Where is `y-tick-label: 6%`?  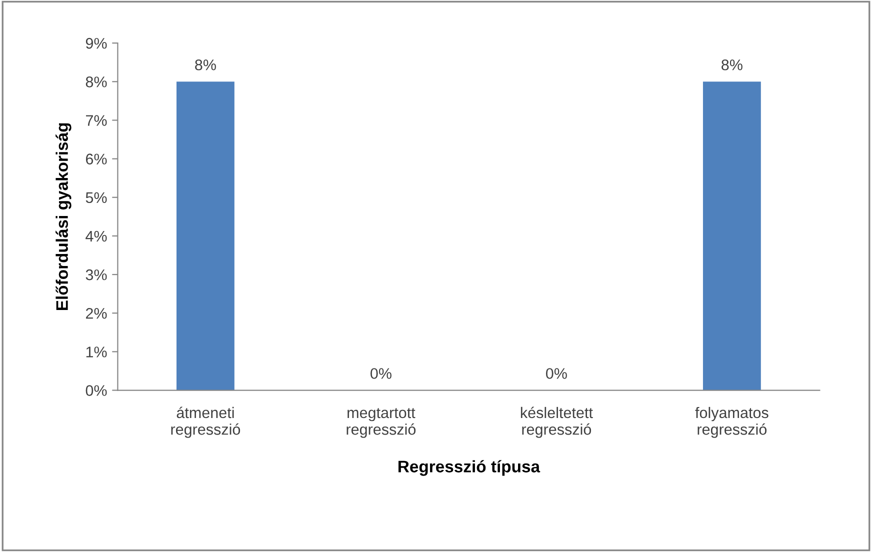 y-tick-label: 6% is located at coordinates (96, 159).